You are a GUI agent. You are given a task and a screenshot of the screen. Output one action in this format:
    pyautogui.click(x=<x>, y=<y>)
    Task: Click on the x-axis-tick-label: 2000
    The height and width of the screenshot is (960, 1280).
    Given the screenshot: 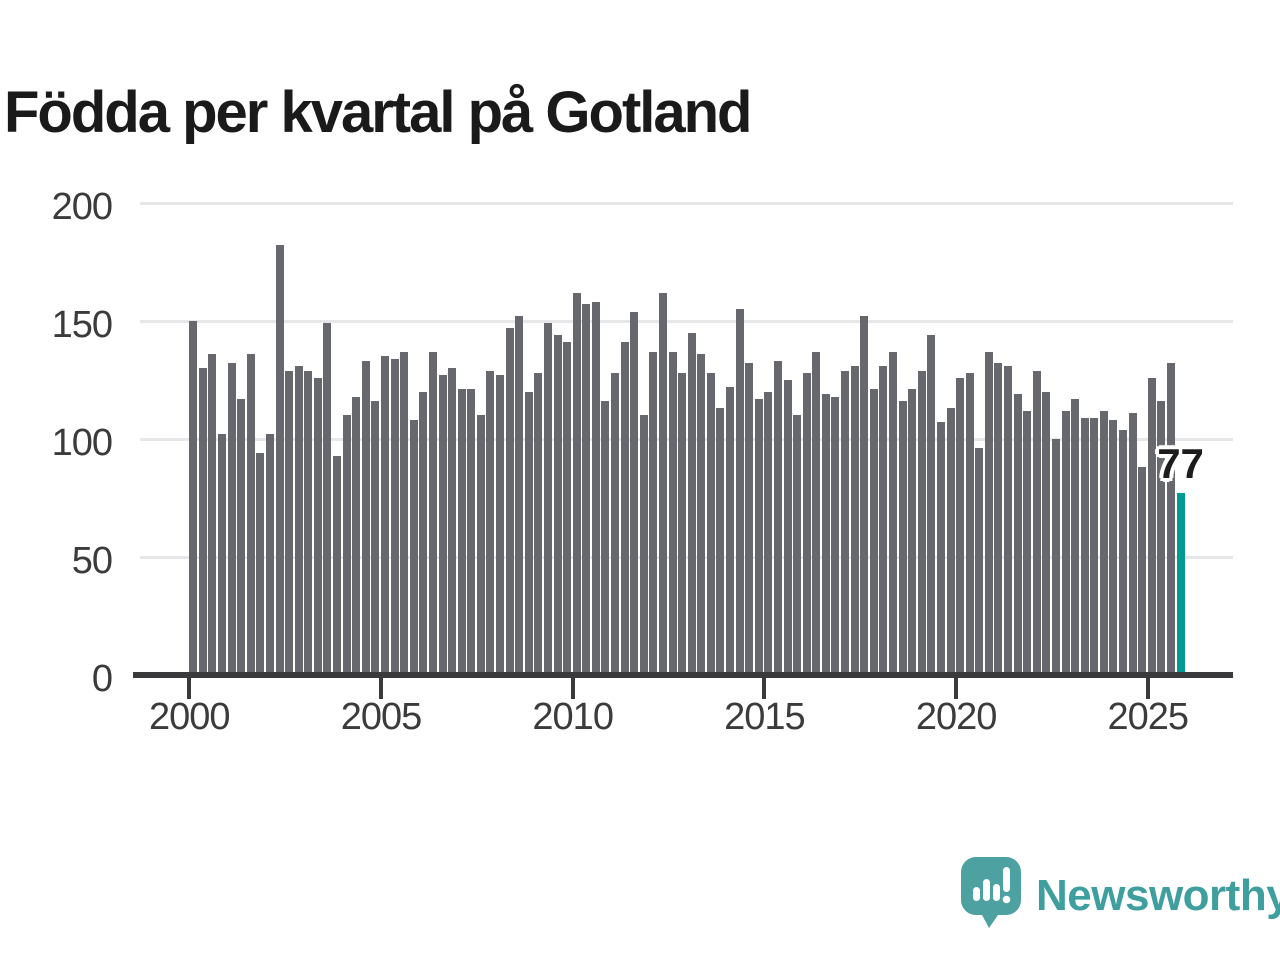 What is the action you would take?
    pyautogui.click(x=190, y=717)
    